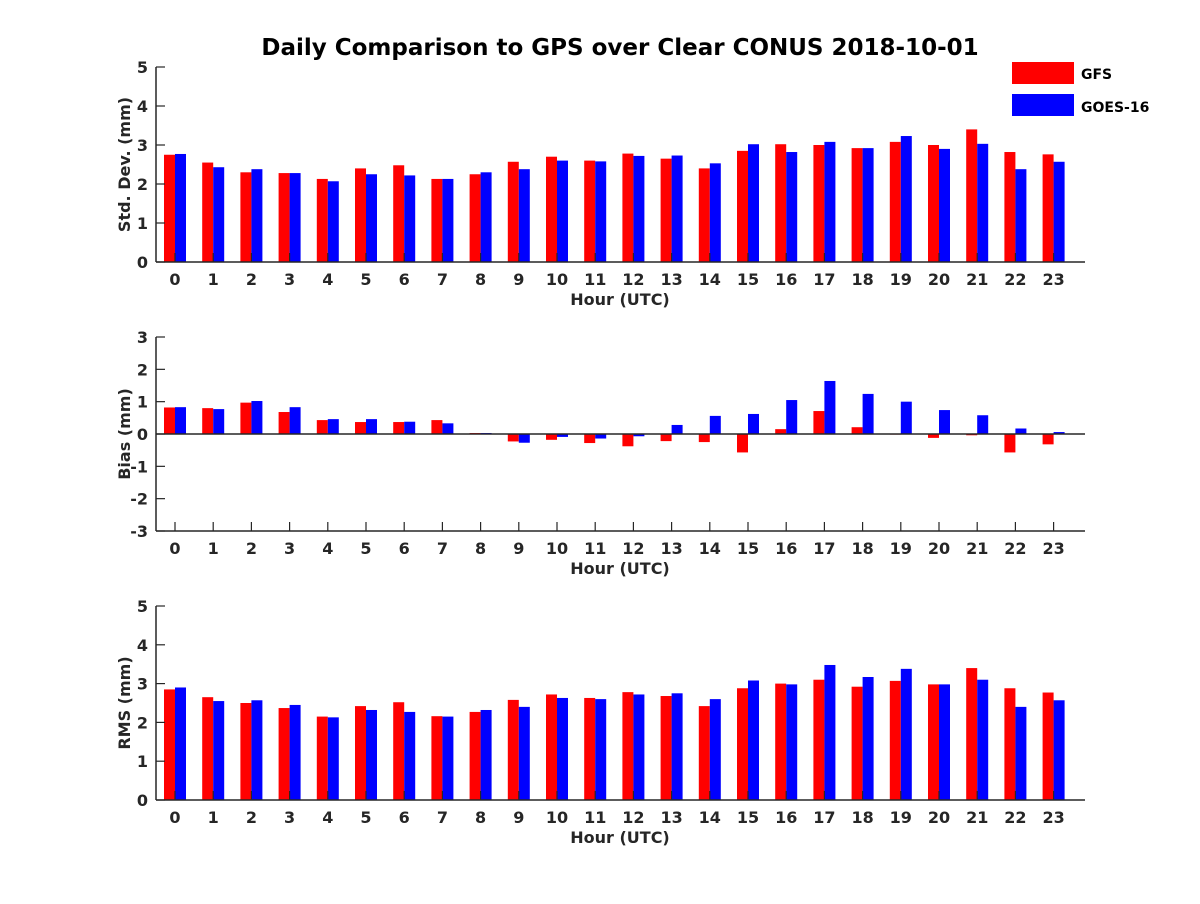 This screenshot has width=1200, height=904. Describe the element at coordinates (139, 466) in the screenshot. I see `y-tick-label: -1` at that location.